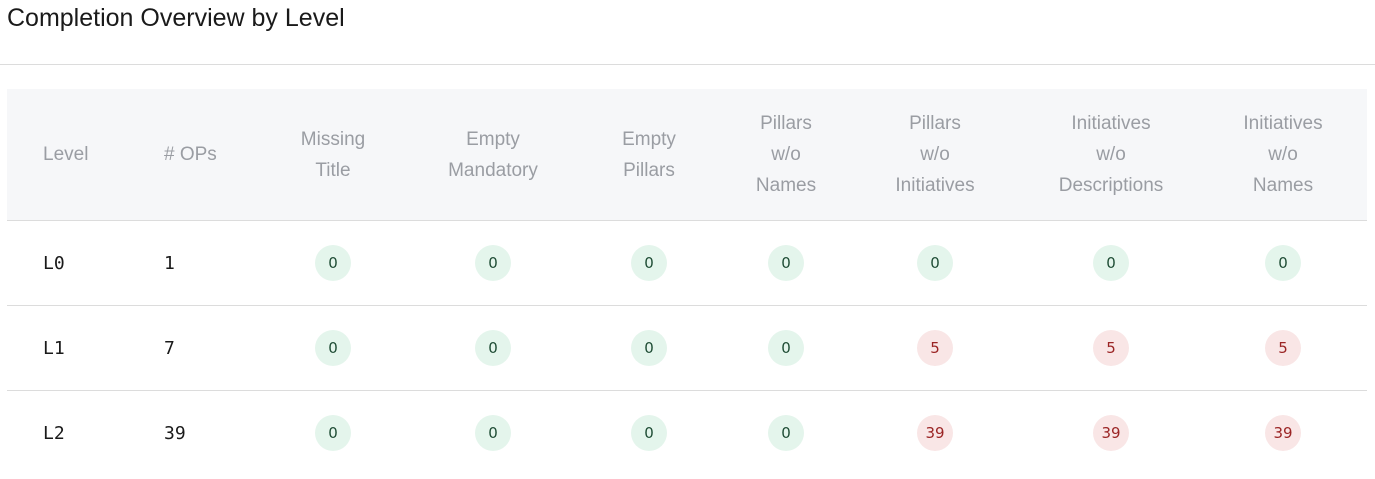 Image resolution: width=1375 pixels, height=479 pixels. What do you see at coordinates (67, 348) in the screenshot?
I see `level-cell: L1` at bounding box center [67, 348].